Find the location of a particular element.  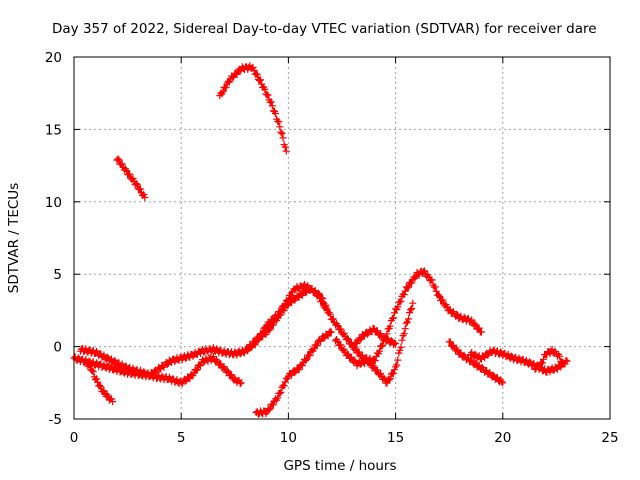

x-axis-label: GPS time / hours is located at coordinates (339, 466).